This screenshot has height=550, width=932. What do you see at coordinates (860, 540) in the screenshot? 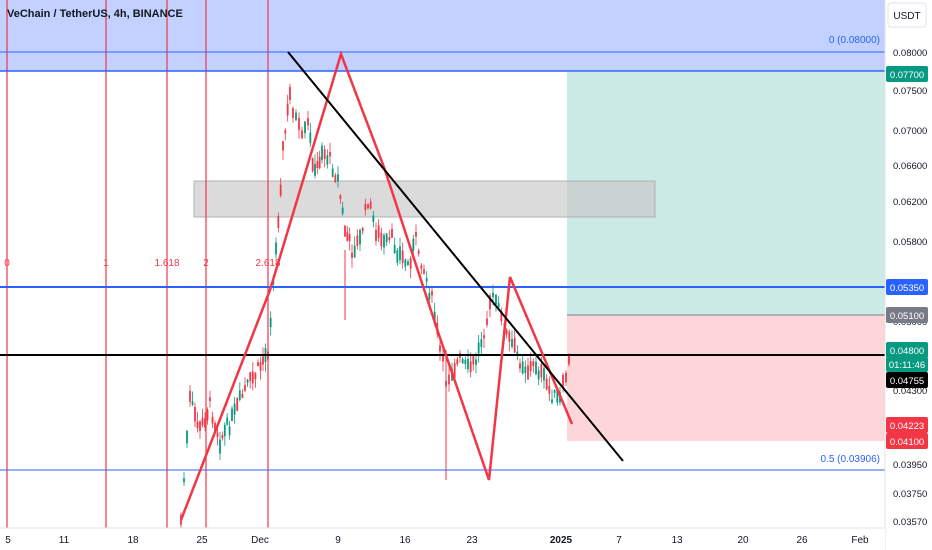
I see `x-tick-label: Feb` at bounding box center [860, 540].